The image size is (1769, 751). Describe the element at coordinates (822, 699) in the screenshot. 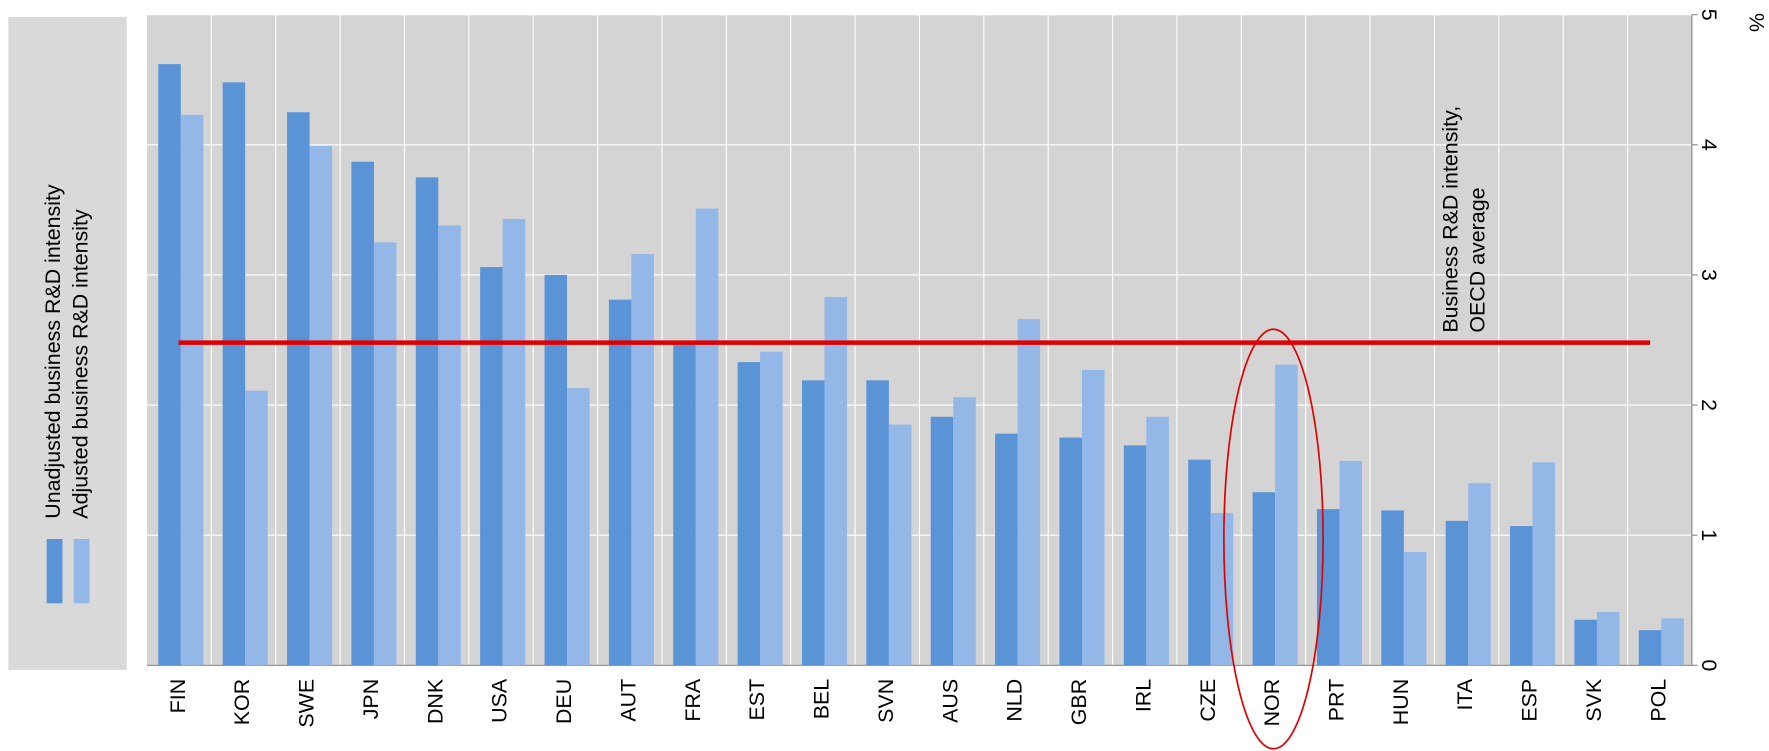

I see `x-tick-label: BEL` at that location.